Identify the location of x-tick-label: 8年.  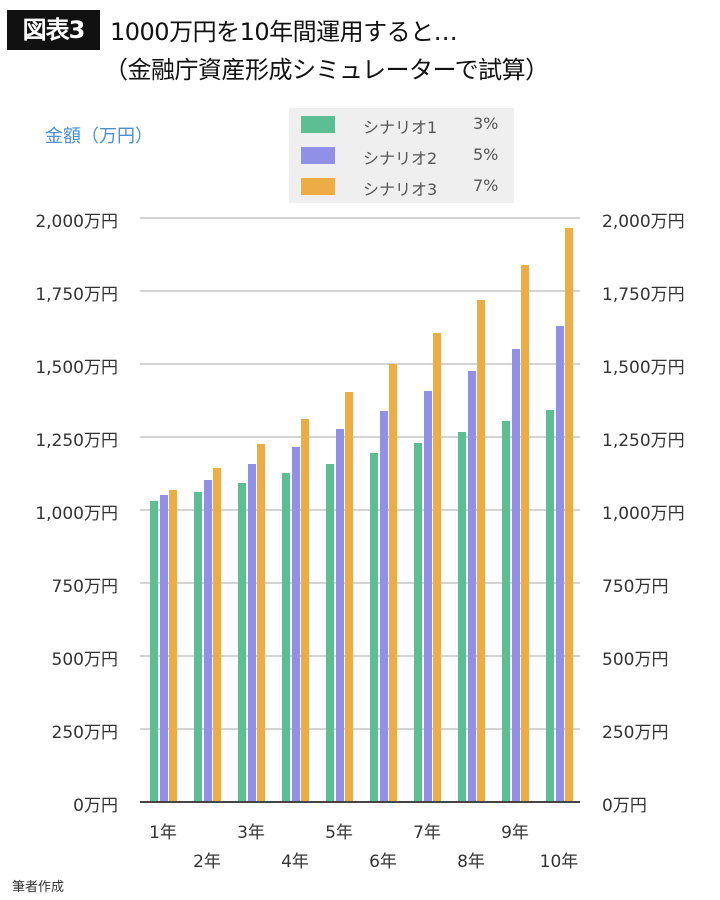
(471, 862).